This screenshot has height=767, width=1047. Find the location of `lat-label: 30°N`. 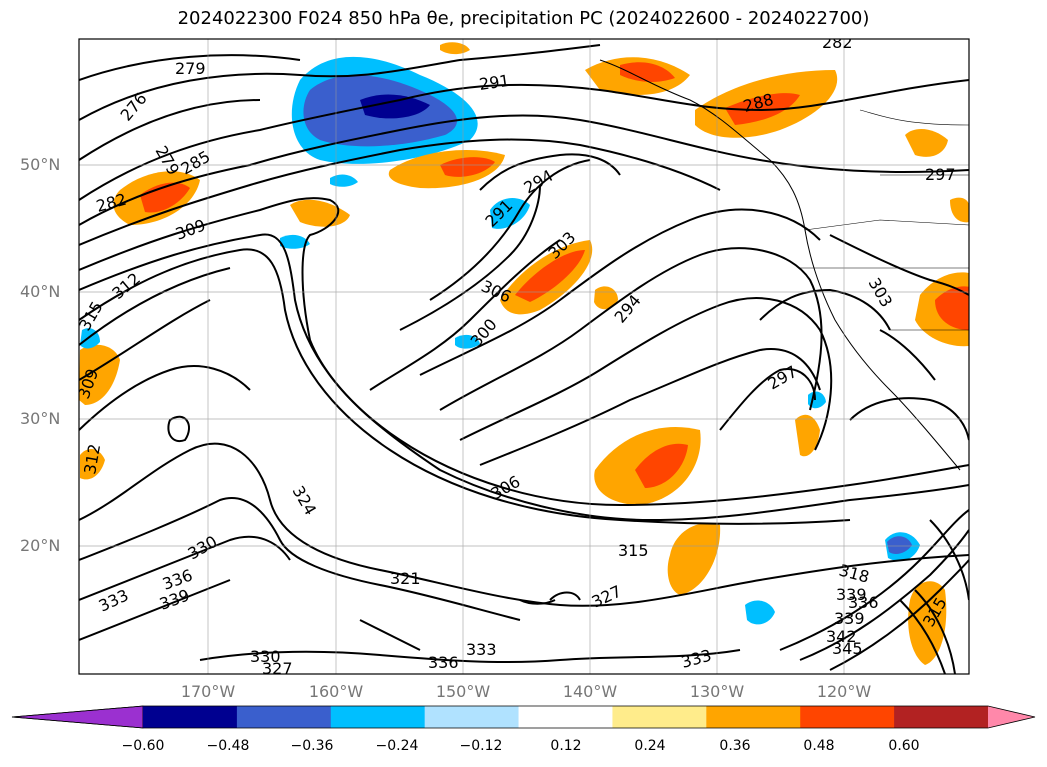

lat-label: 30°N is located at coordinates (40, 418).